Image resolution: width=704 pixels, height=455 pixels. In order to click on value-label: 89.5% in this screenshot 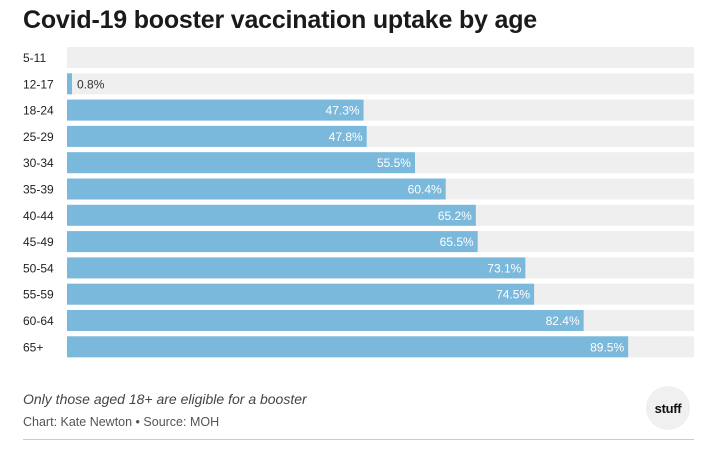, I will do `click(607, 347)`.